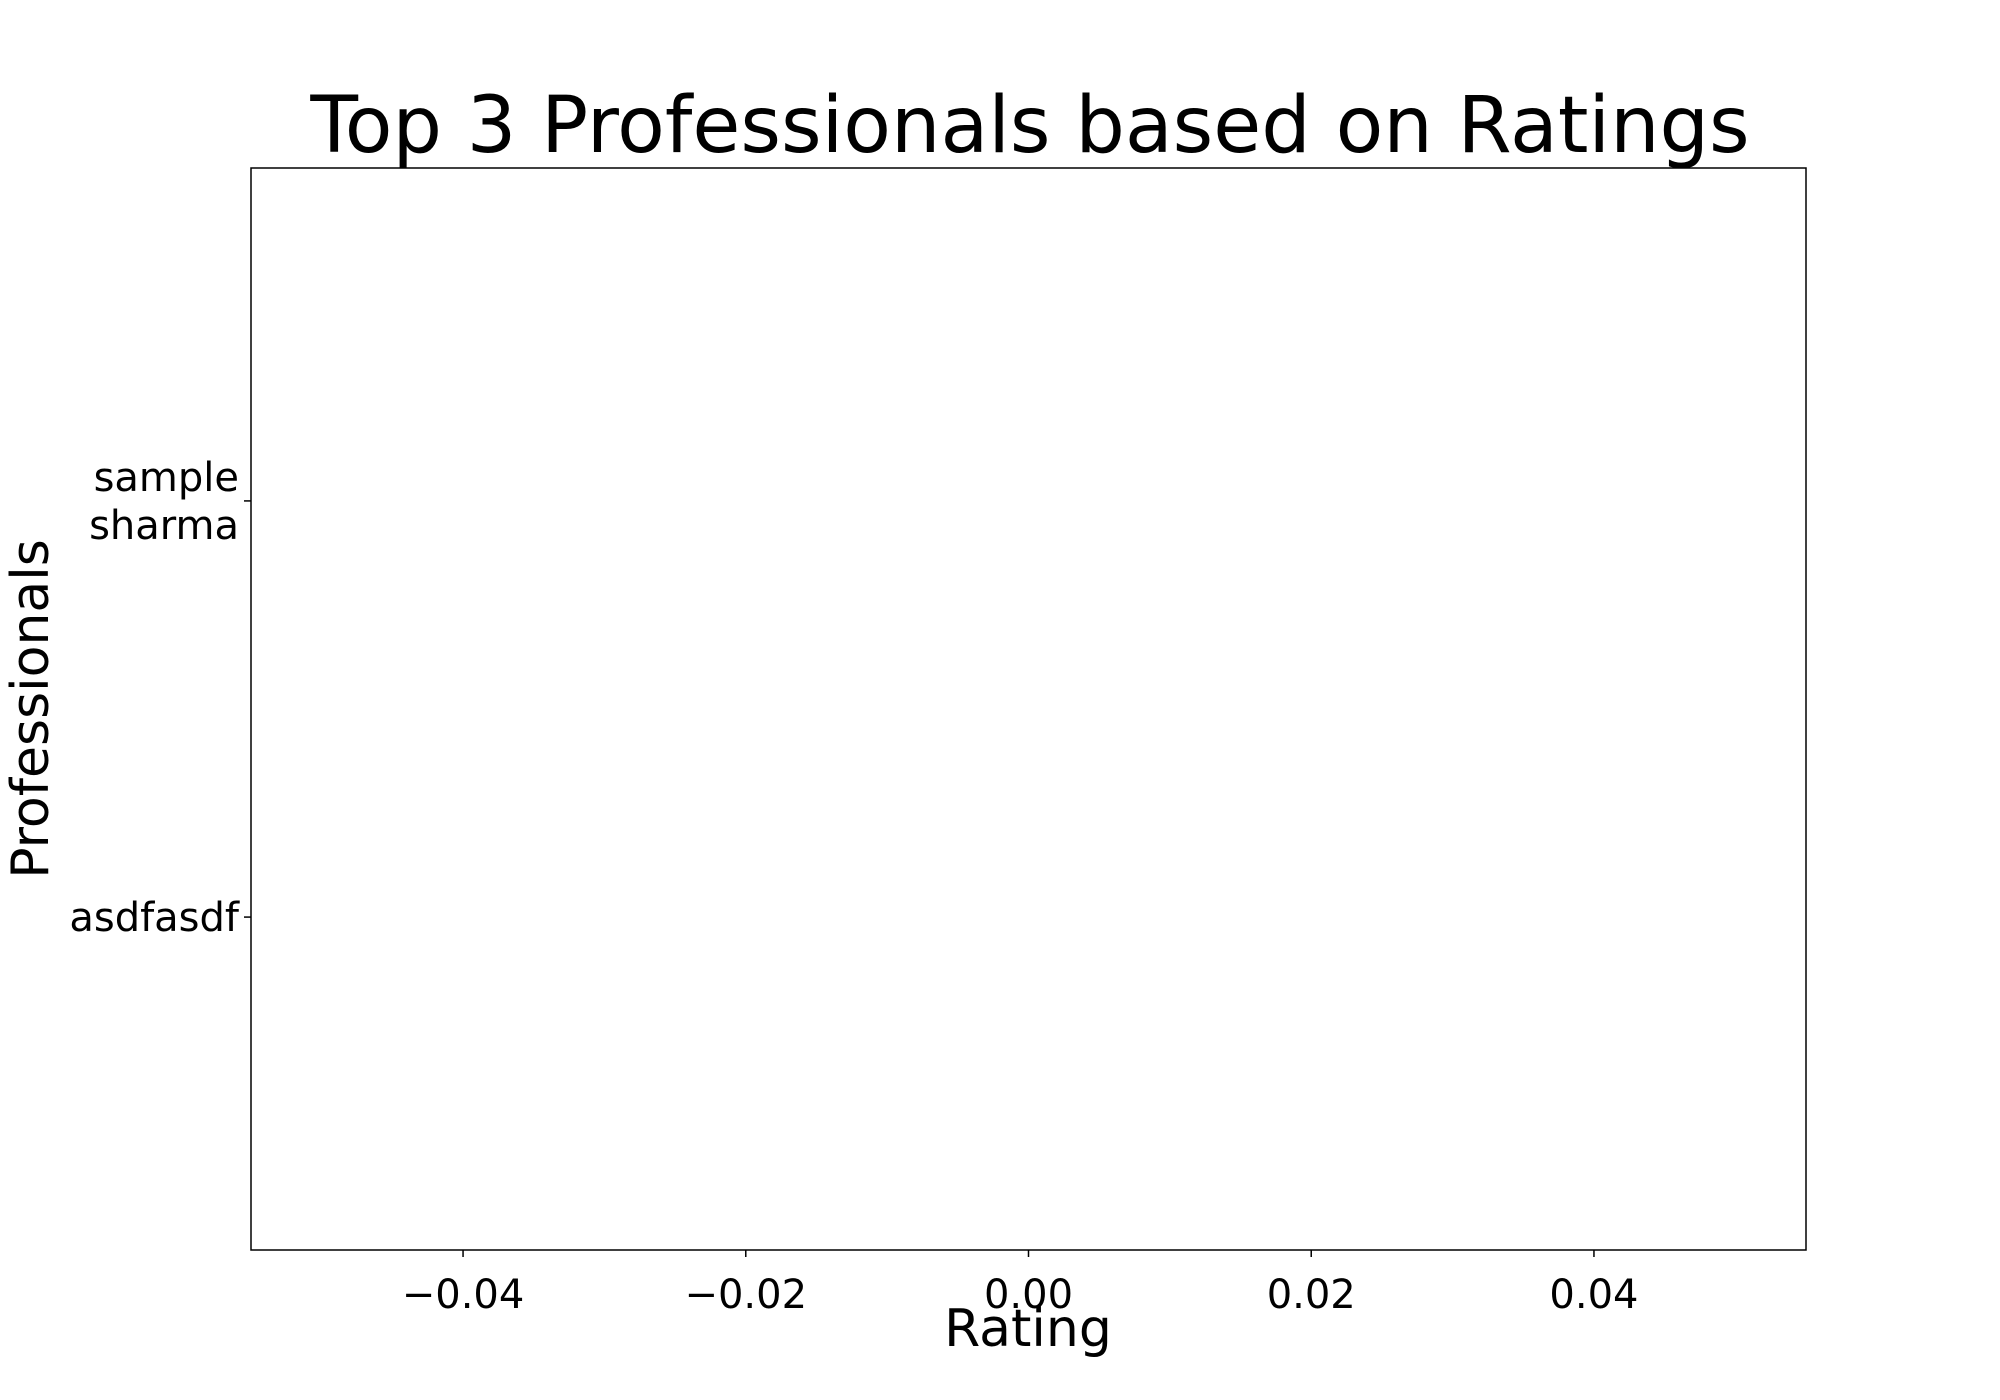  Describe the element at coordinates (1028, 1329) in the screenshot. I see `x-axis-label: Rating` at that location.